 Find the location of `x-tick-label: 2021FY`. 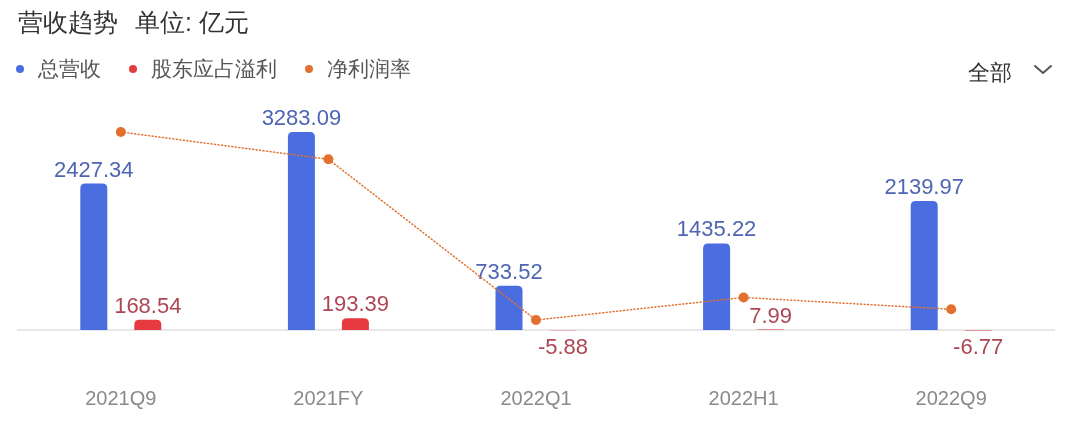

x-tick-label: 2021FY is located at coordinates (328, 398).